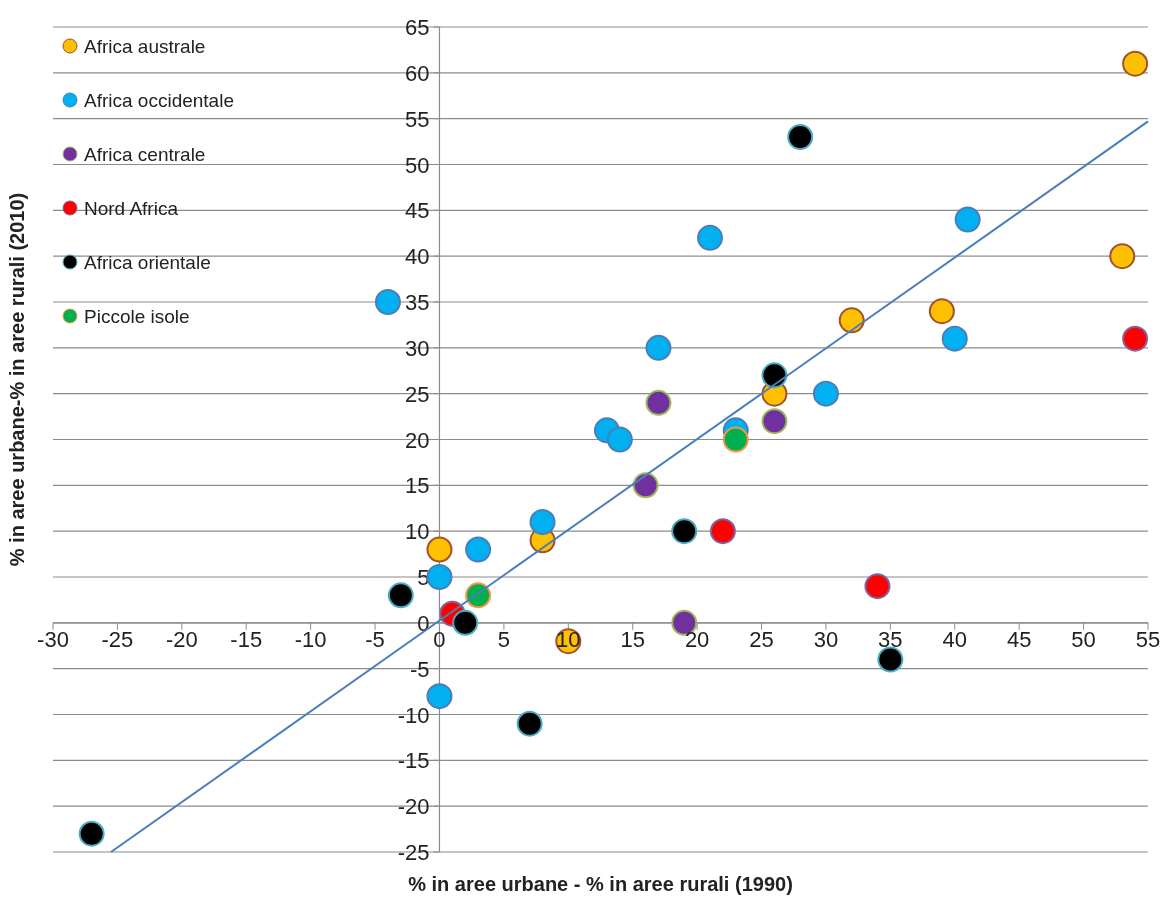 The image size is (1171, 905). I want to click on x-tick-label: 45, so click(1019, 639).